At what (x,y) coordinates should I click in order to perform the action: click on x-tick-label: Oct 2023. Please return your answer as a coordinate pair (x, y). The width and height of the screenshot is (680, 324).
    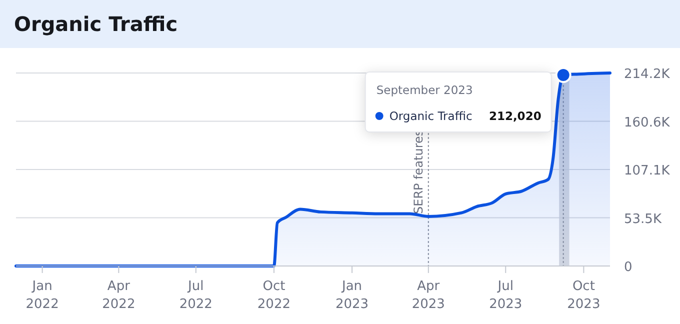
    Looking at the image, I should click on (583, 295).